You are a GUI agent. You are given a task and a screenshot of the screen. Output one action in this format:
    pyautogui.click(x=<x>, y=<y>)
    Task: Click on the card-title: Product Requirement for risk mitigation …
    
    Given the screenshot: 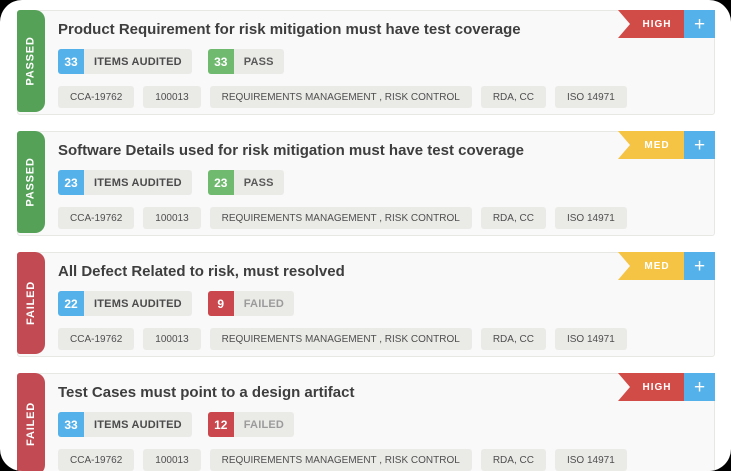 What is the action you would take?
    pyautogui.click(x=289, y=29)
    